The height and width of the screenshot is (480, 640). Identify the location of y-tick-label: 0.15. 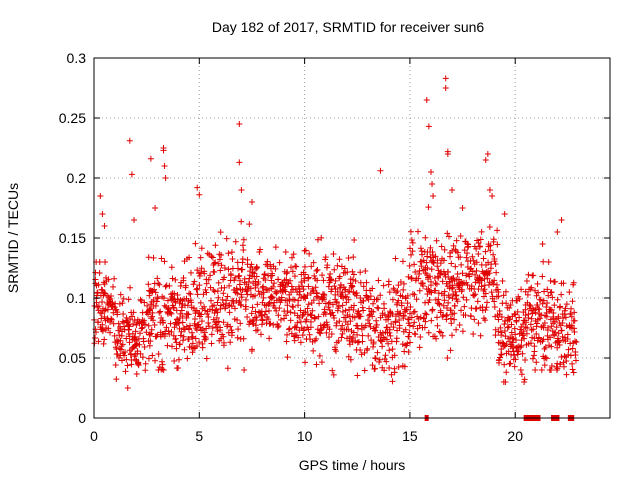
(72, 238).